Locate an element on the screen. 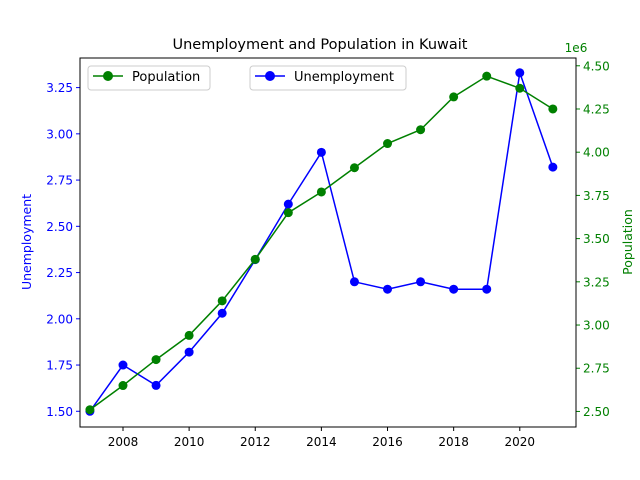  legend-marker-population is located at coordinates (108, 76).